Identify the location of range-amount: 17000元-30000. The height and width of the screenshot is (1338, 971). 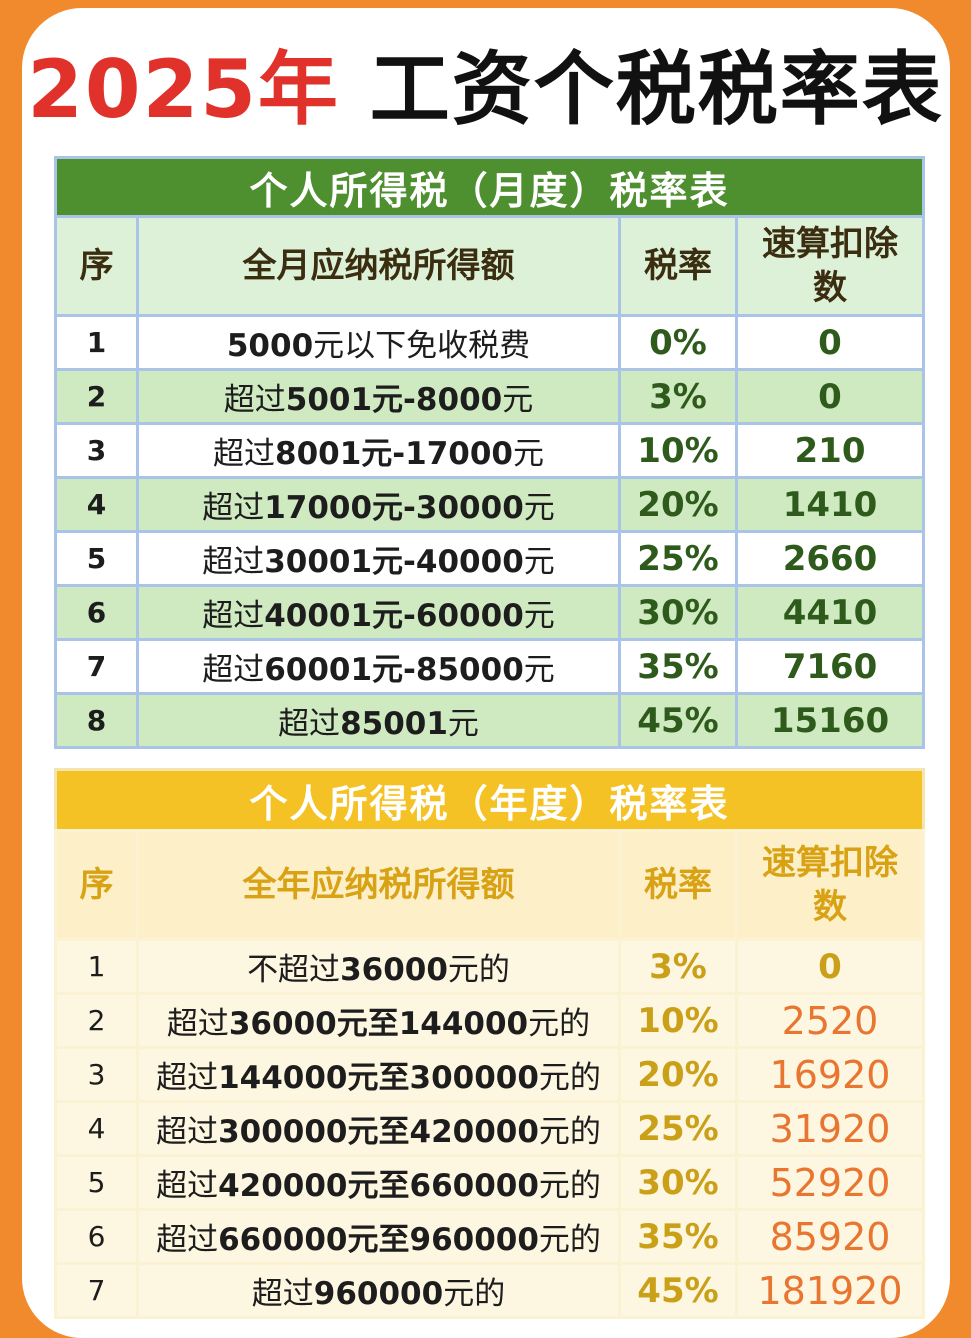
(394, 508).